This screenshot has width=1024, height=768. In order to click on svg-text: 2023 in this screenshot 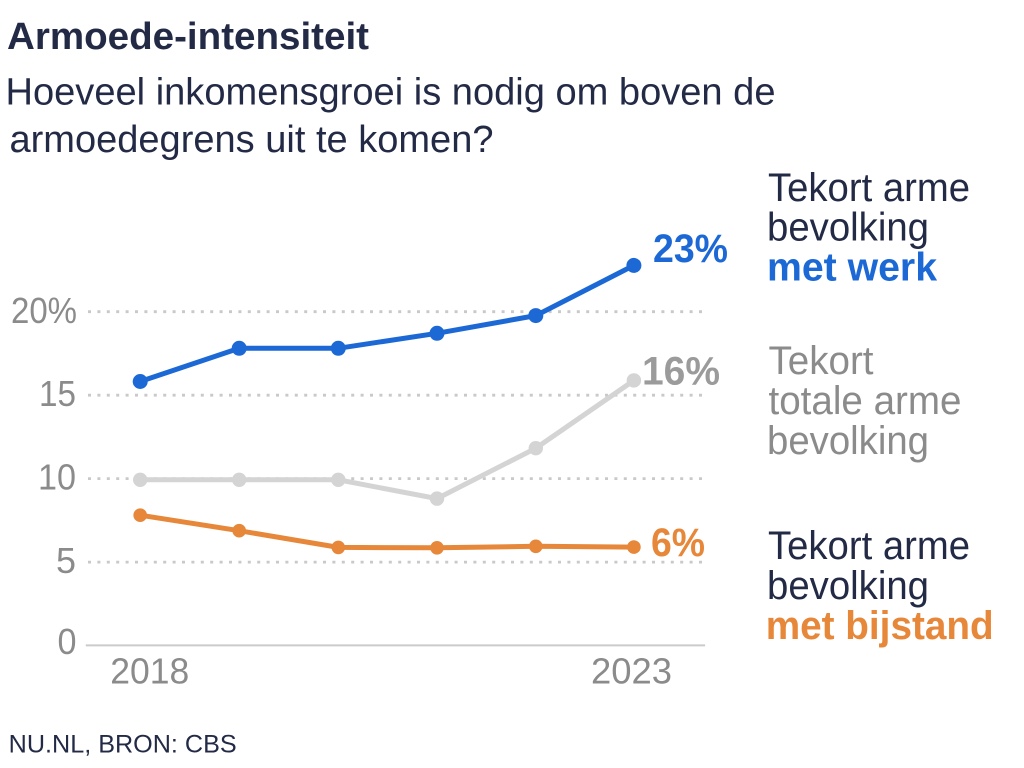, I will do `click(631, 670)`.